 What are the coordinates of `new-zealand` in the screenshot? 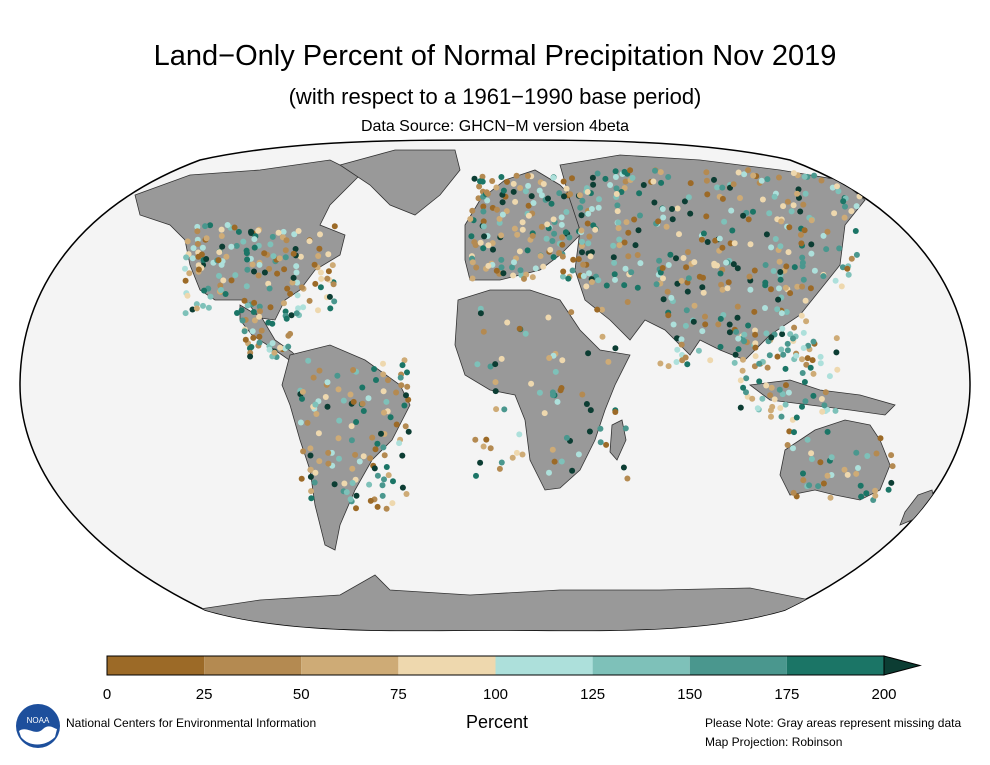 It's located at (917, 507).